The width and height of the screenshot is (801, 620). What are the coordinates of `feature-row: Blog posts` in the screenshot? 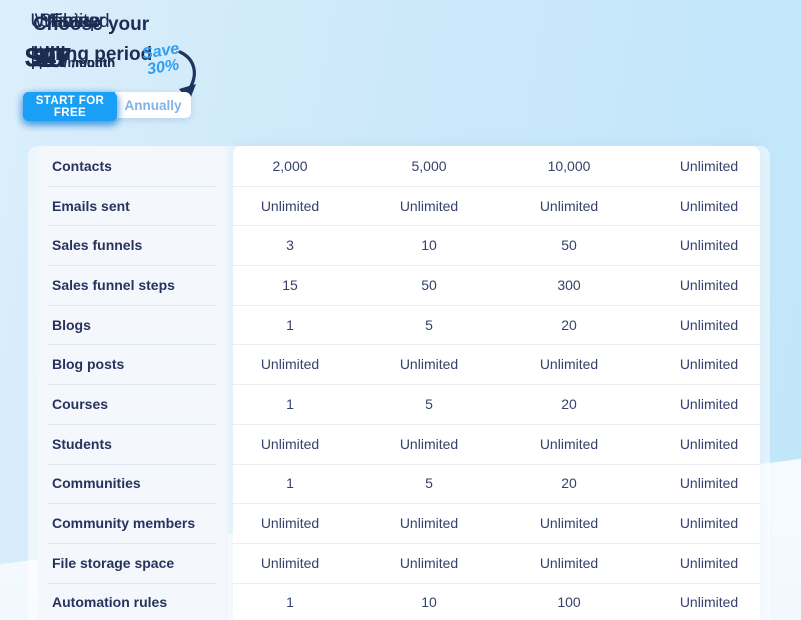 It's located at (133, 364).